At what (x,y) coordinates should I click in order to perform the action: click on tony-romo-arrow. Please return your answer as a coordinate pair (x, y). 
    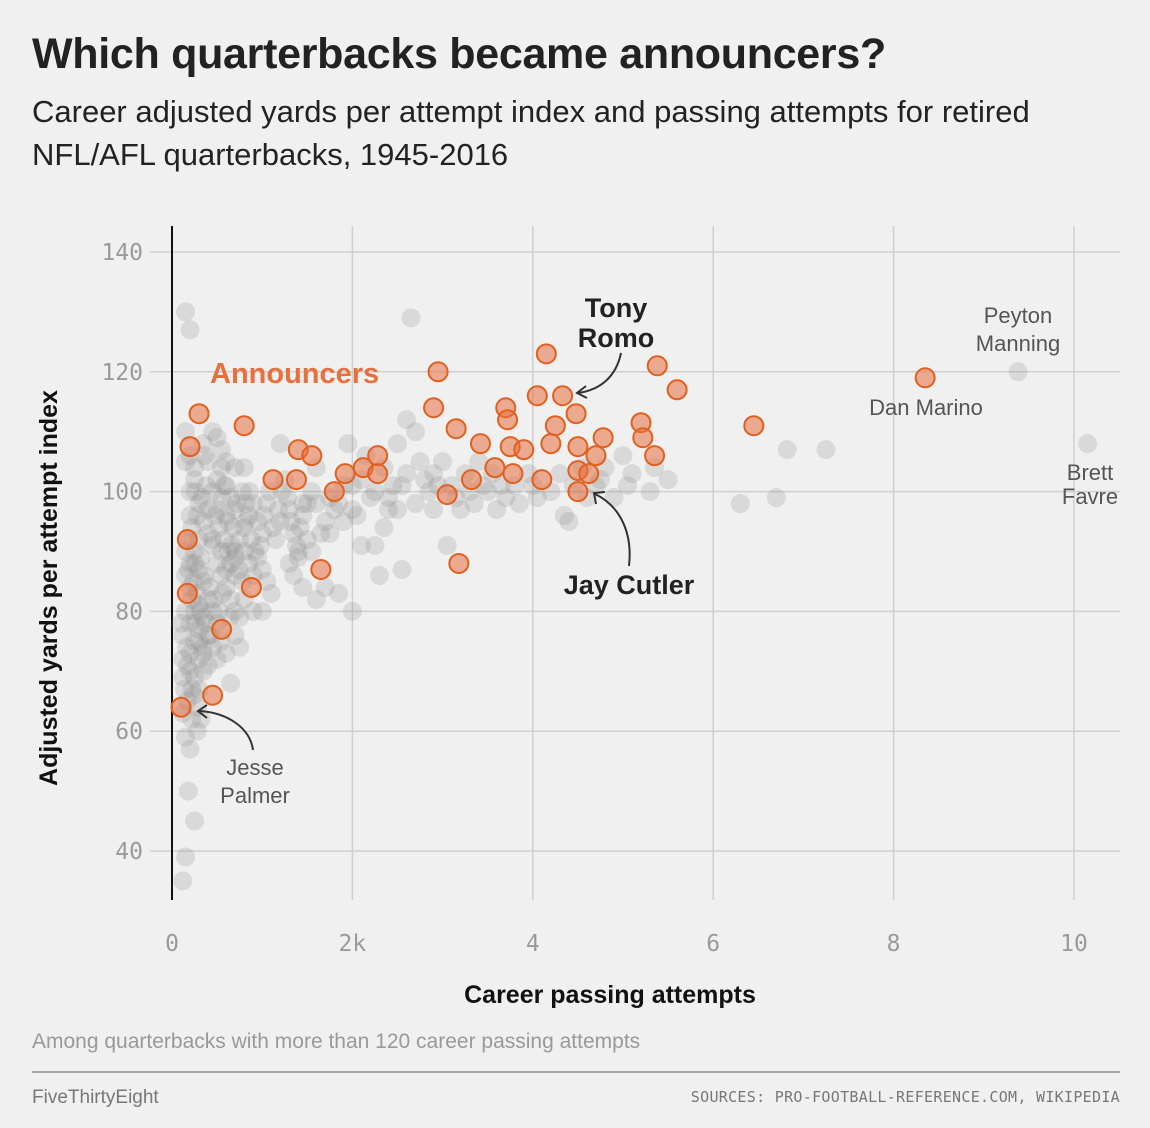
    Looking at the image, I should click on (599, 373).